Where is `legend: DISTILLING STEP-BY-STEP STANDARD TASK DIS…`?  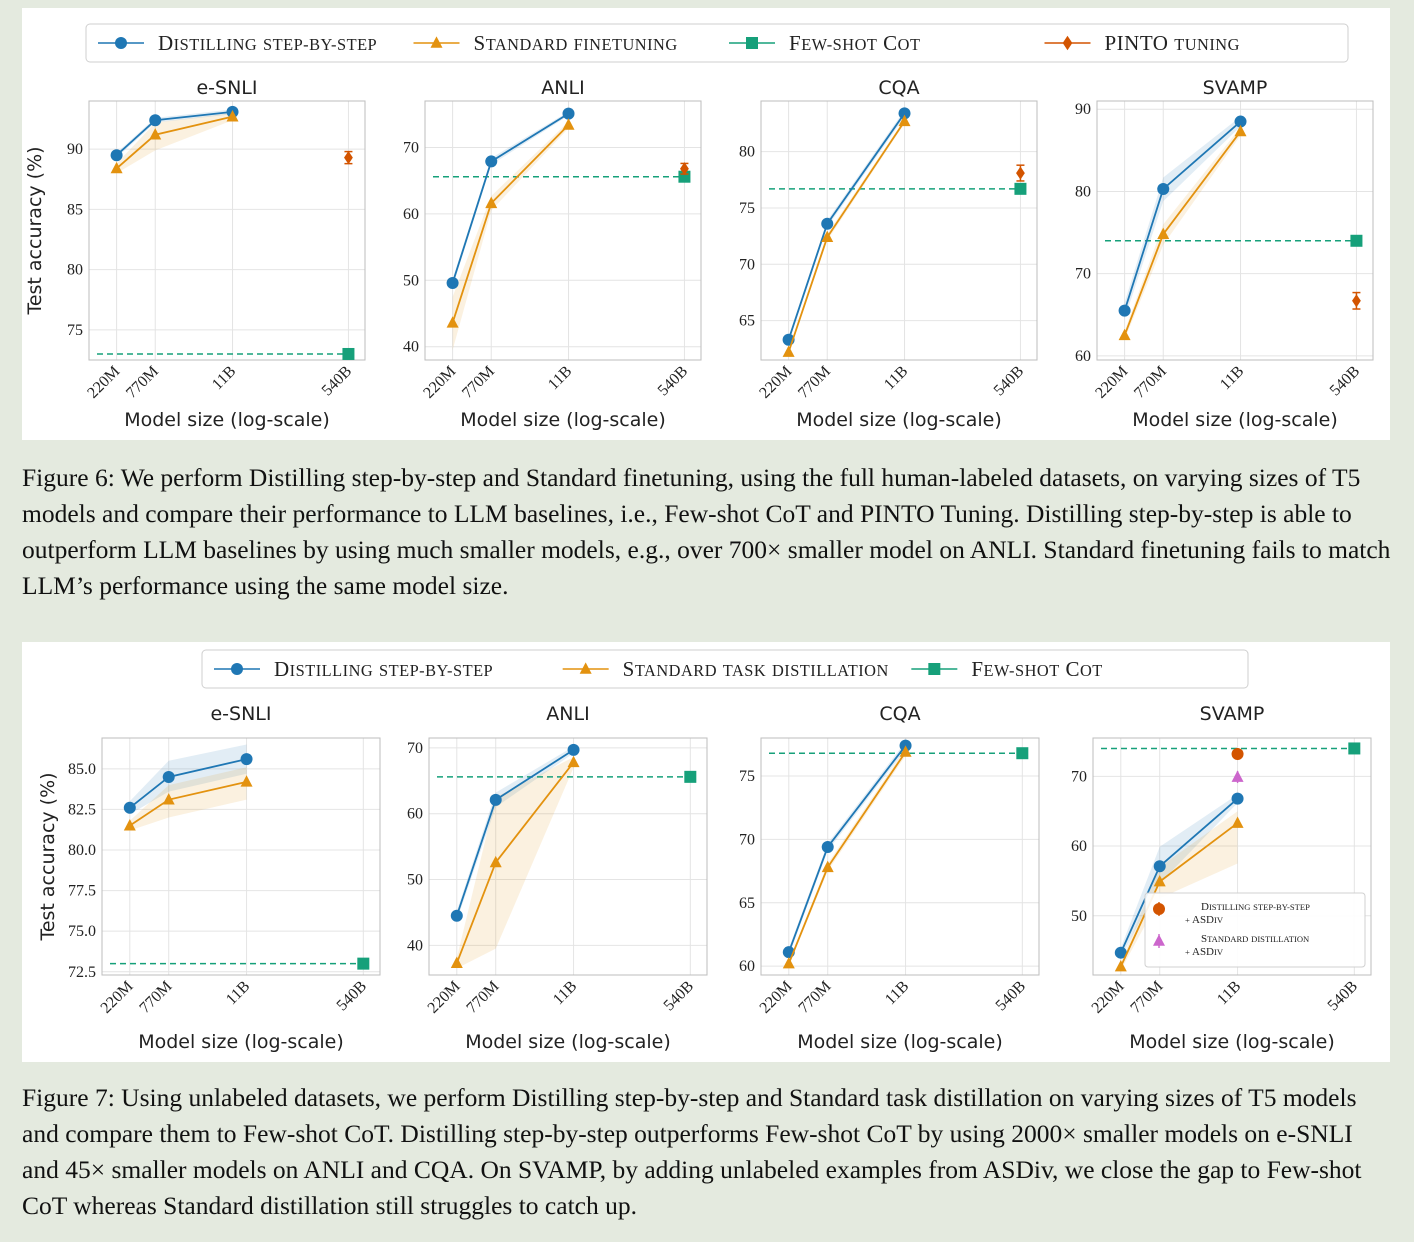
legend: DISTILLING STEP-BY-STEP STANDARD TASK DIS… is located at coordinates (725, 669).